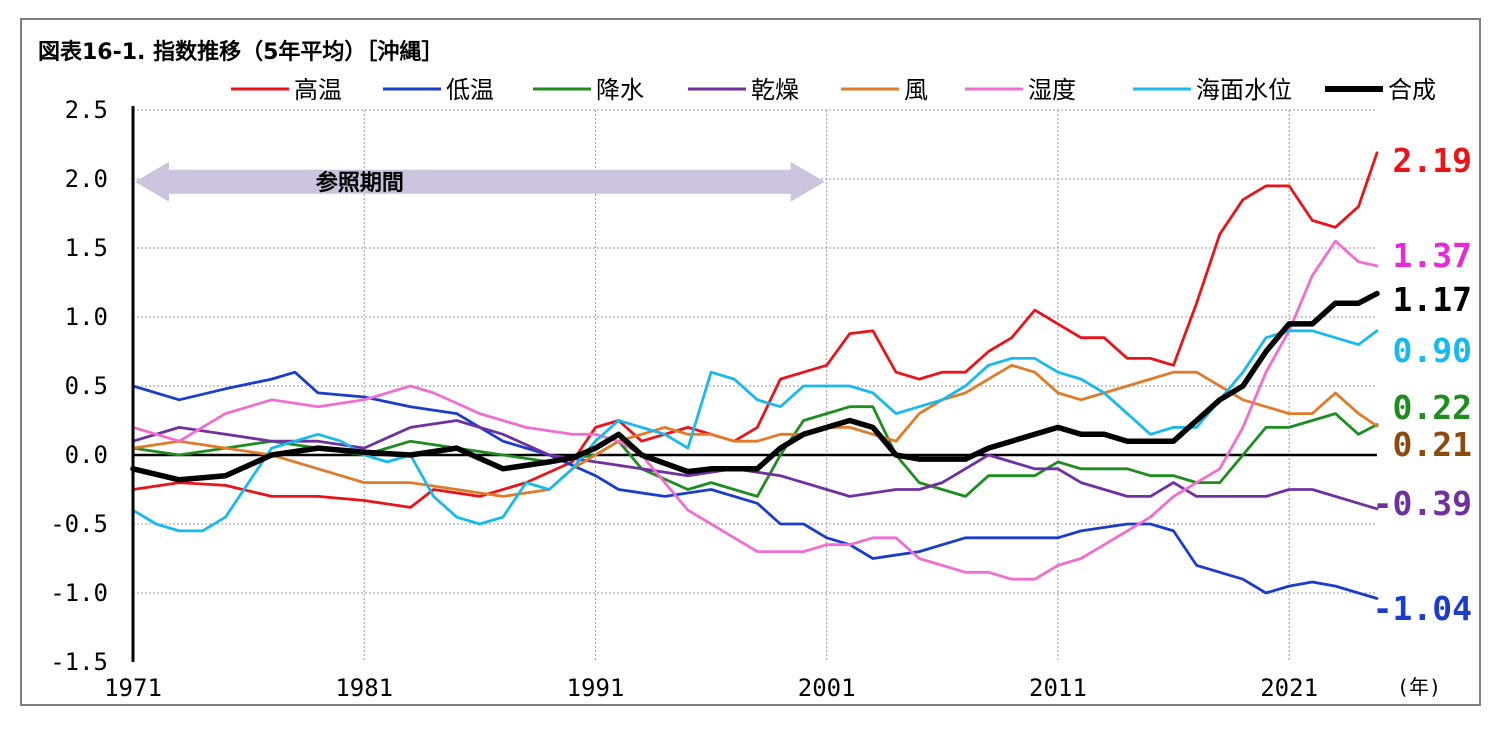  I want to click on end-value-label: -1.04, so click(1422, 608).